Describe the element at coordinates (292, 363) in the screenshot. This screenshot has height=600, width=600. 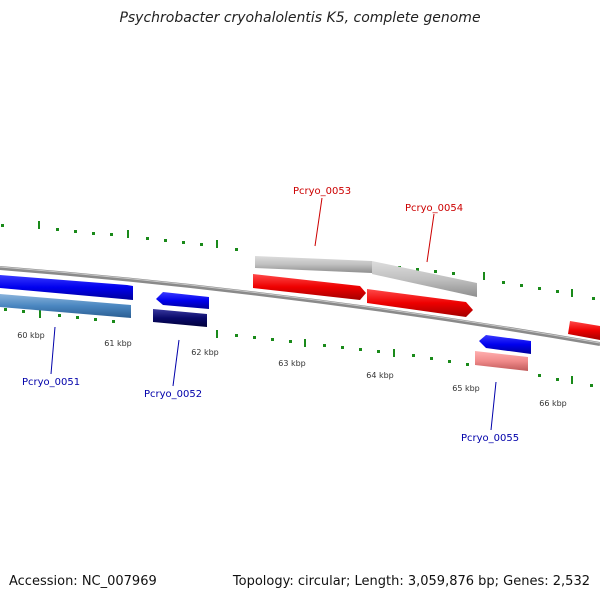
I see `tick-label: 63 kbp` at that location.